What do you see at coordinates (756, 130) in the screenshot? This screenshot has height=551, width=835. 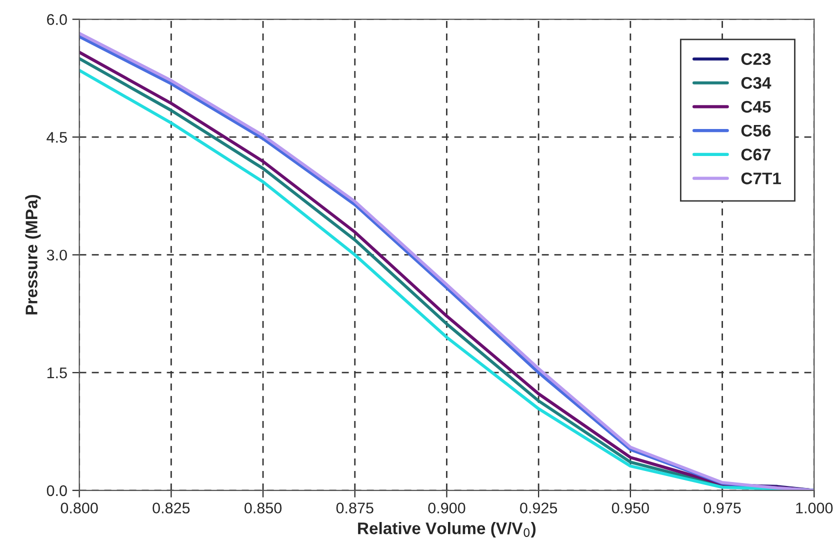 I see `legend-label: C56` at bounding box center [756, 130].